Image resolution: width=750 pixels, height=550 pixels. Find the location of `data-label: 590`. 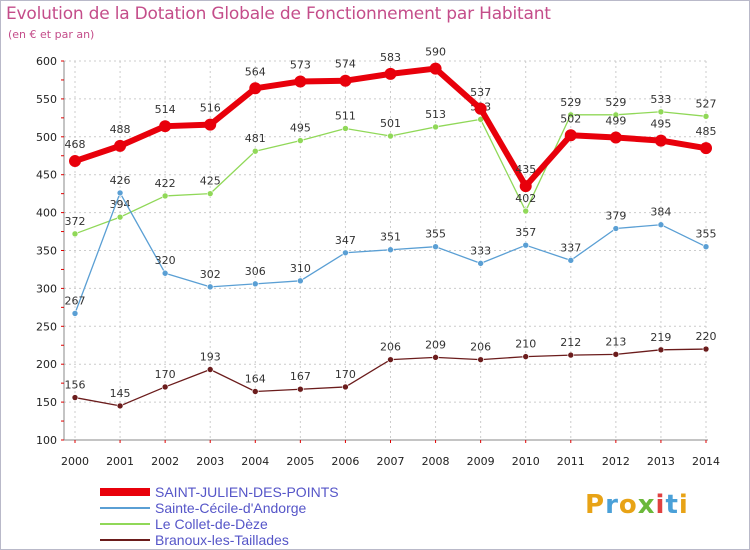

data-label: 590 is located at coordinates (435, 52).